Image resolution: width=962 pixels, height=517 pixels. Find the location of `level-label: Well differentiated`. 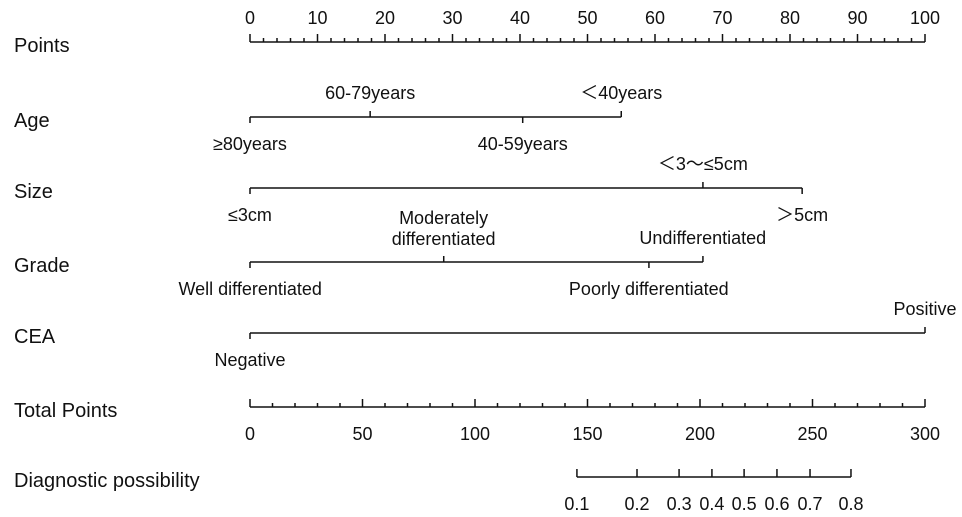

level-label: Well differentiated is located at coordinates (250, 289).